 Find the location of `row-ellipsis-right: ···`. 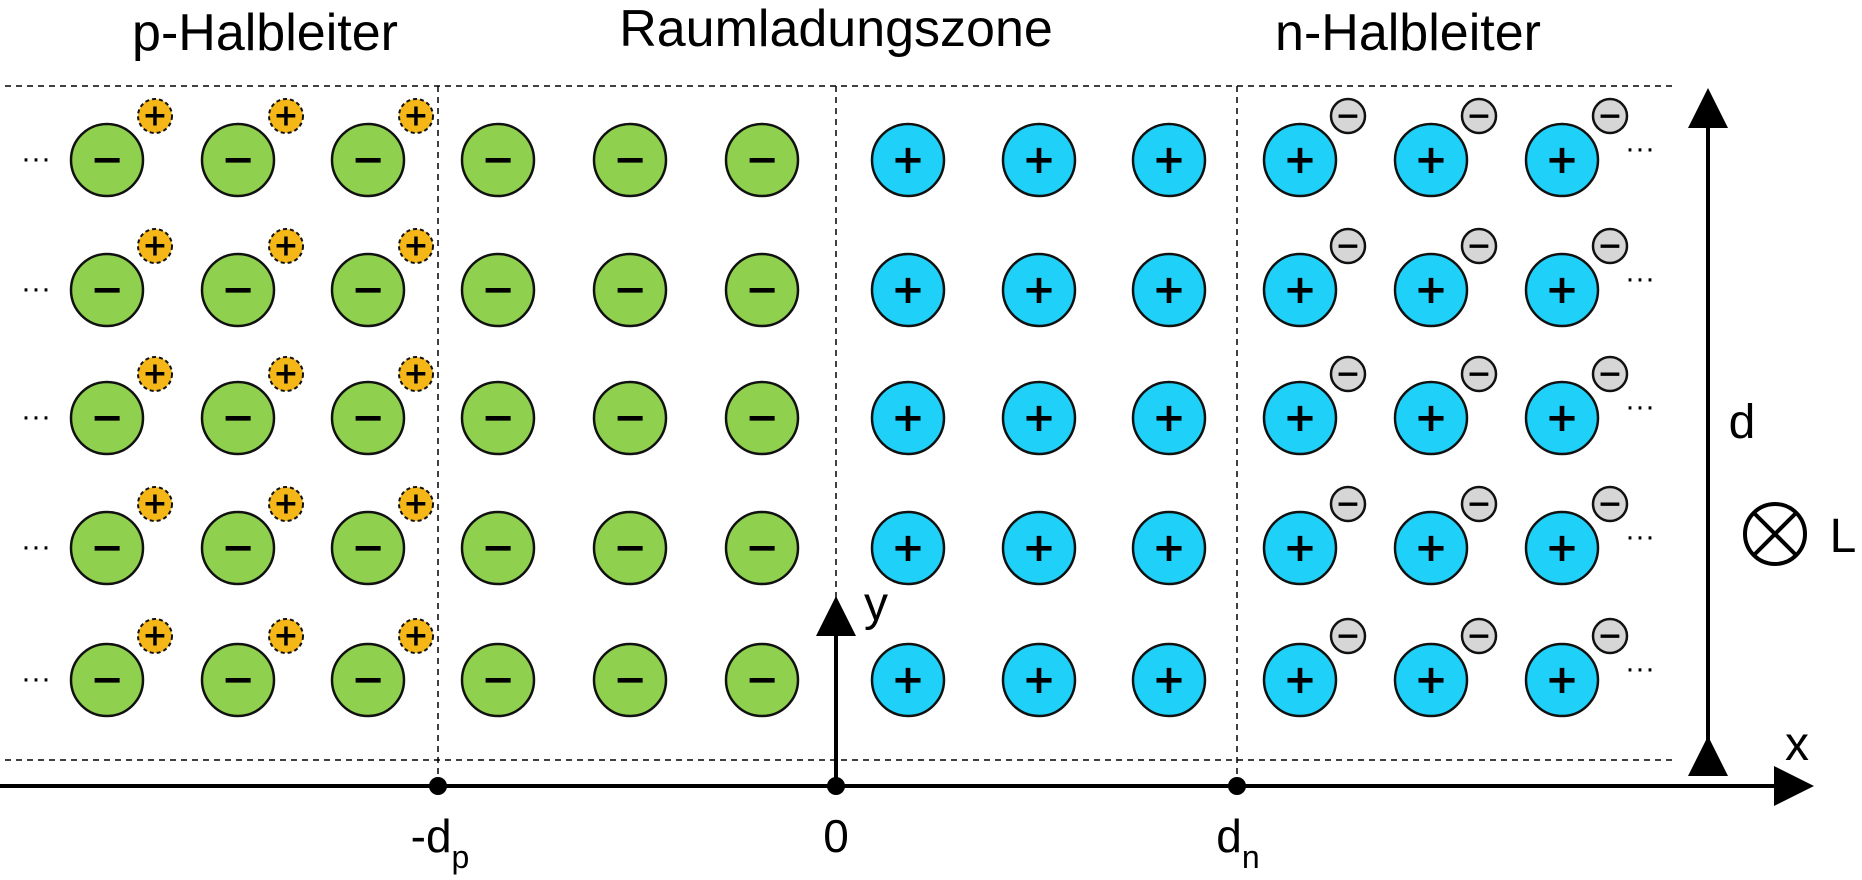

row-ellipsis-right: ··· is located at coordinates (1640, 668).